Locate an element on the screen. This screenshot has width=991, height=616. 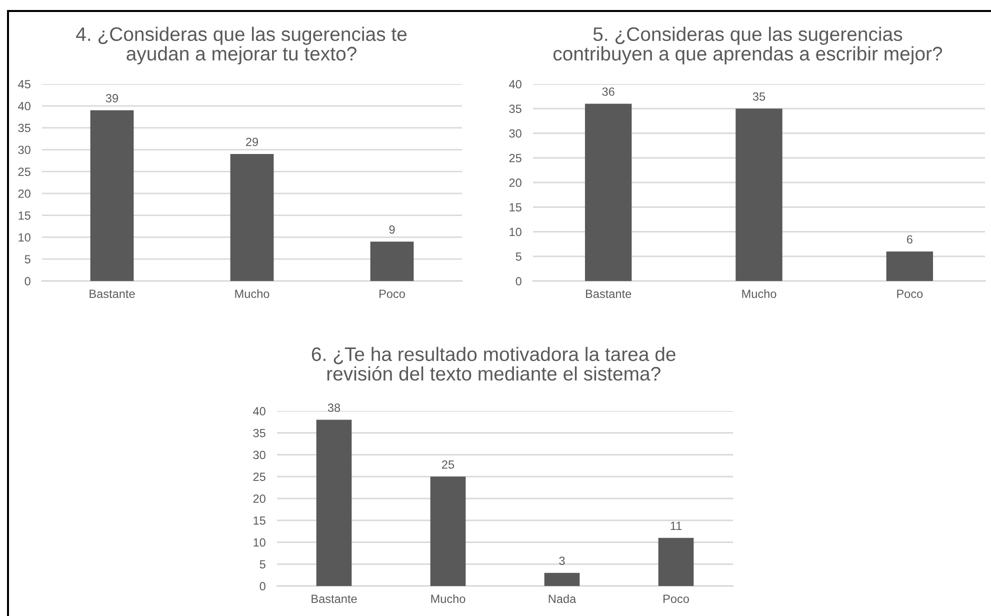
data-label: 11 is located at coordinates (676, 526).